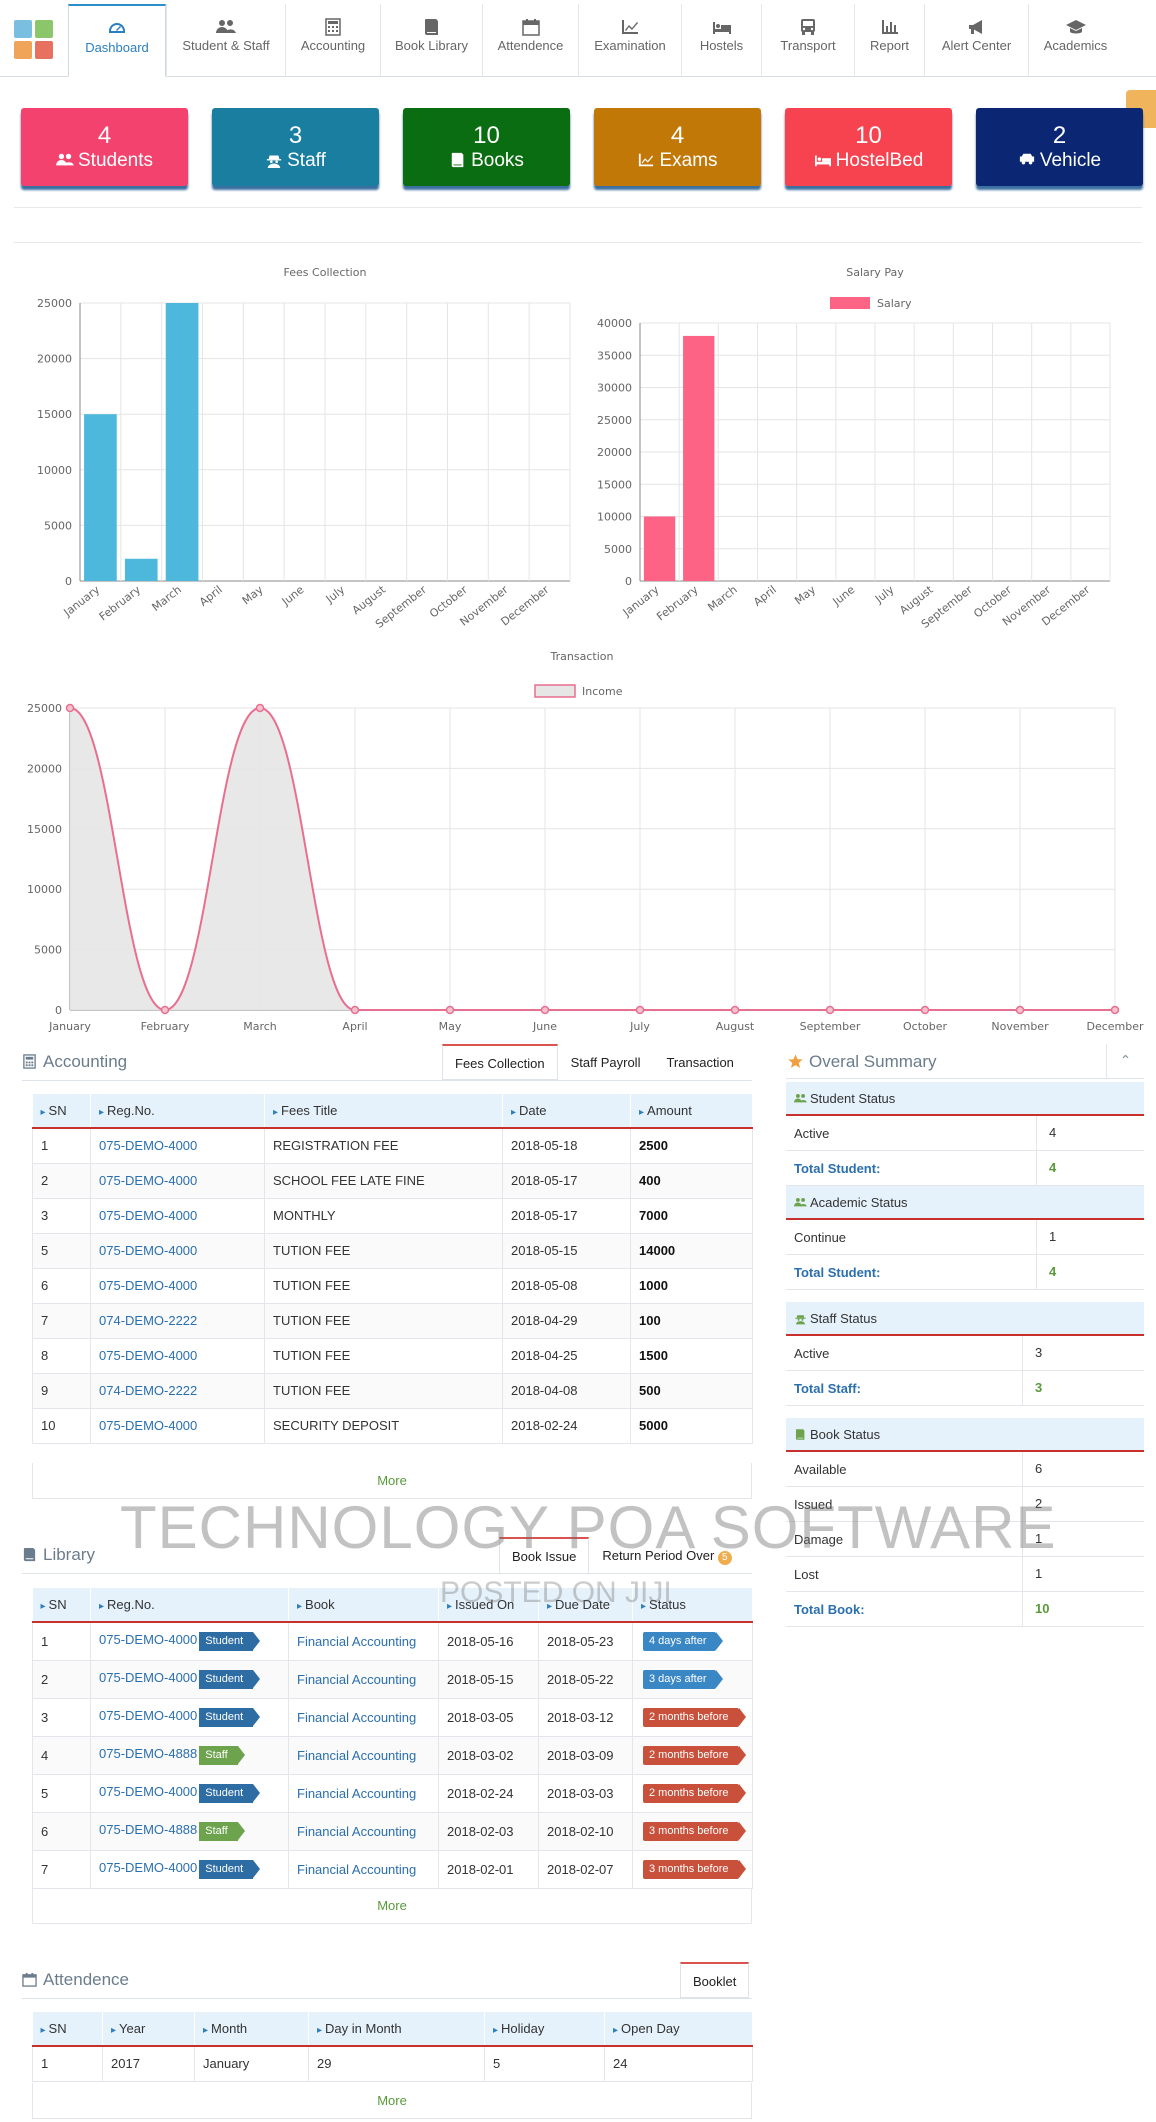 The height and width of the screenshot is (2122, 1156). I want to click on collapse-chevron-icon: ⌃, so click(1125, 1061).